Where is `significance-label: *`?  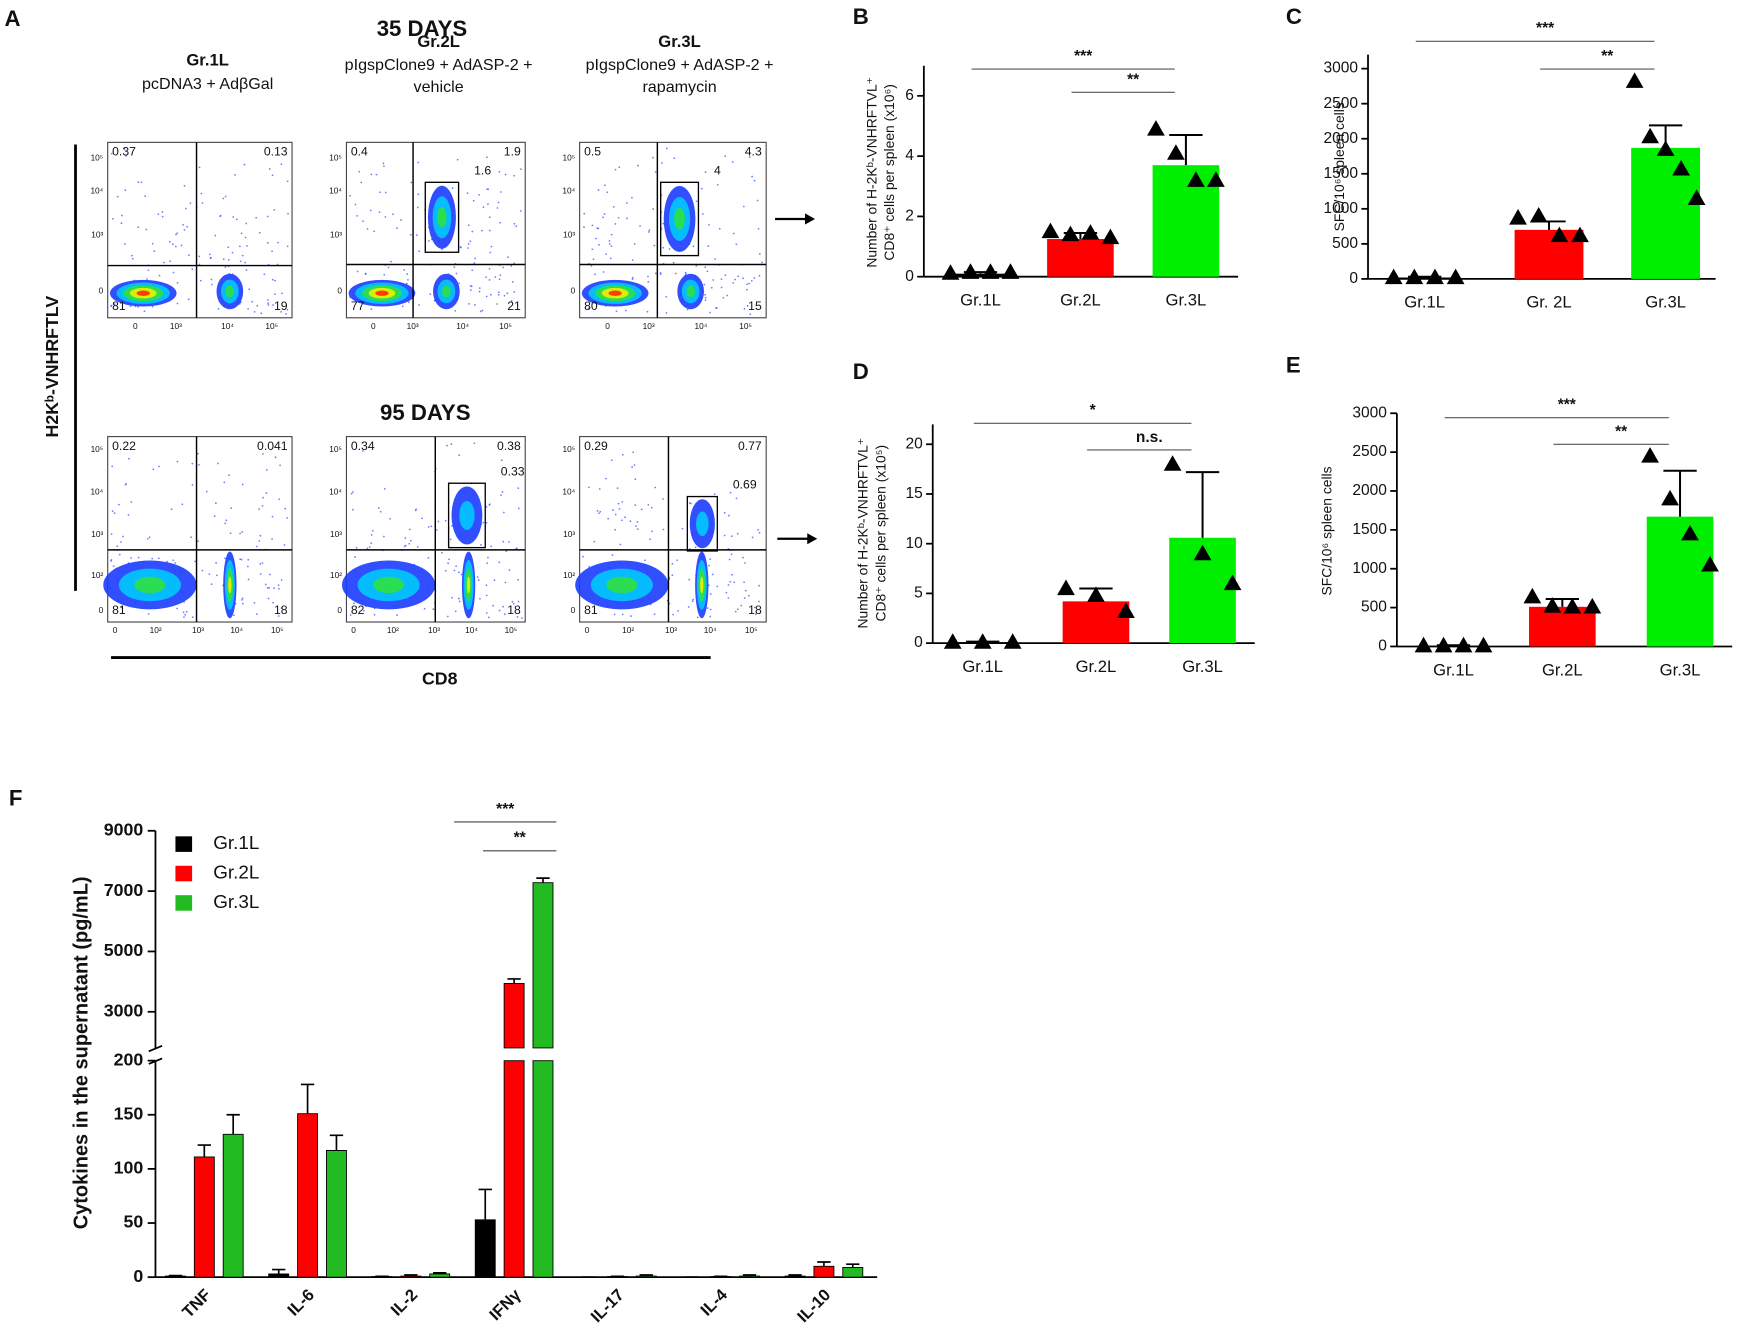
significance-label: * is located at coordinates (1093, 410).